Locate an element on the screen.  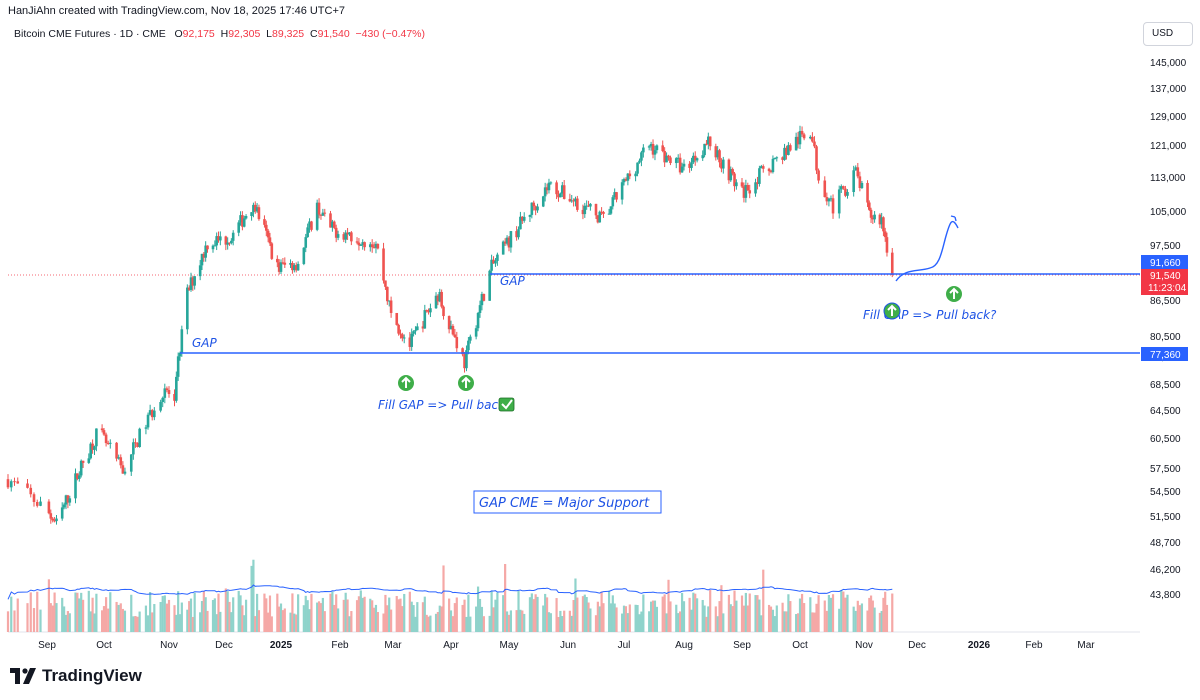
volume-bars is located at coordinates (450, 595).